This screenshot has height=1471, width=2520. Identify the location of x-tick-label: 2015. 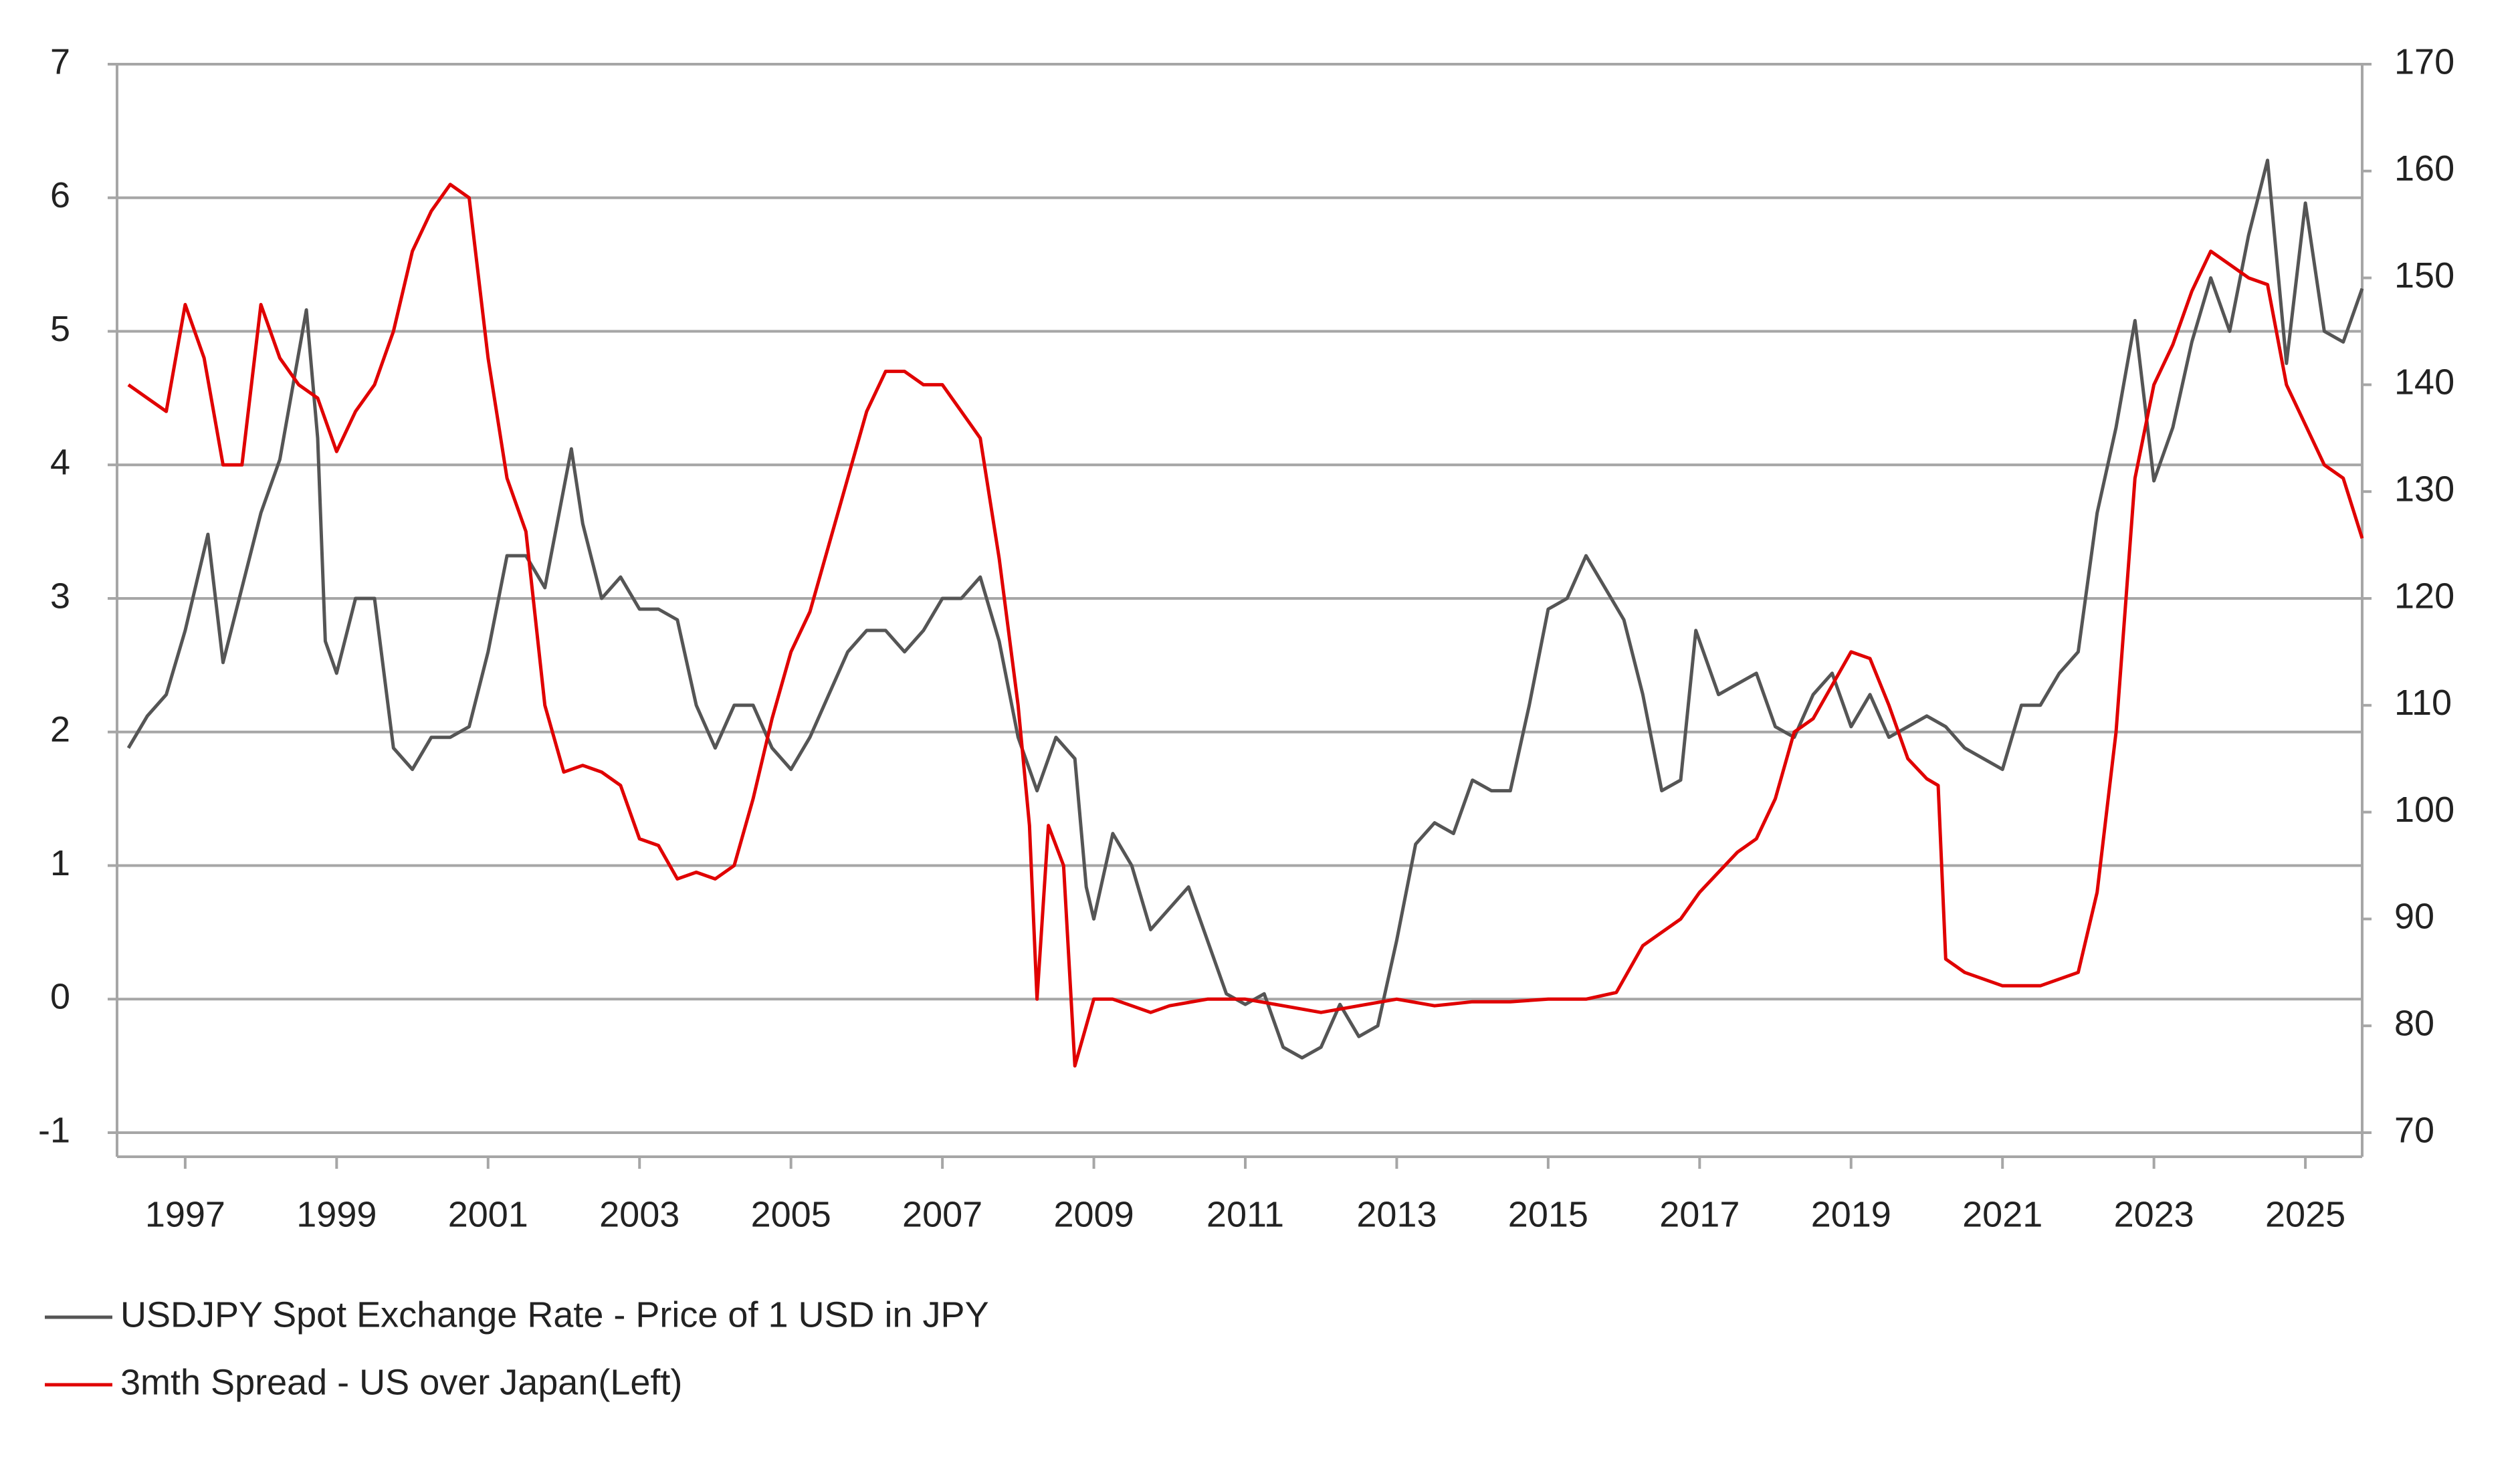
(1548, 1214).